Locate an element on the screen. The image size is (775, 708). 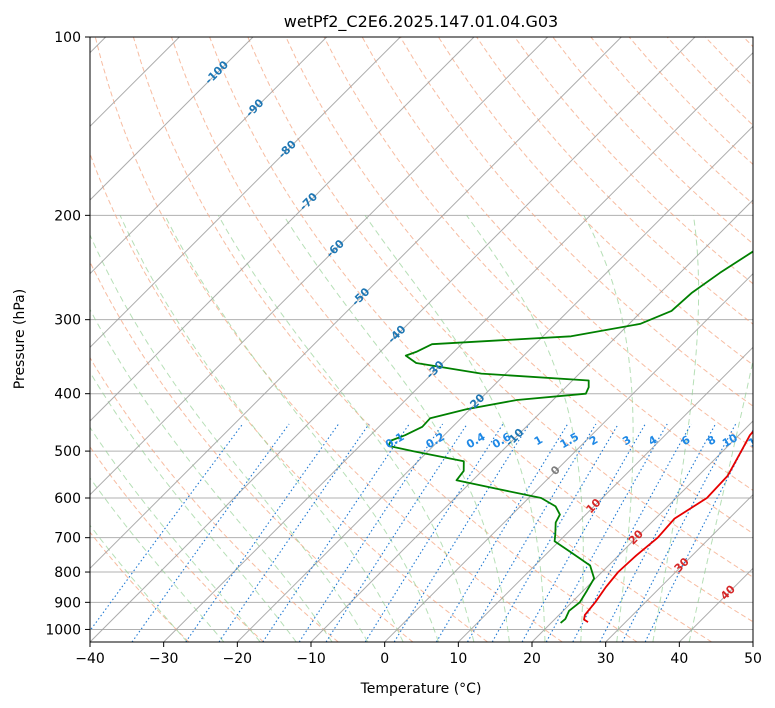
x-tick-label: 50 is located at coordinates (753, 659).